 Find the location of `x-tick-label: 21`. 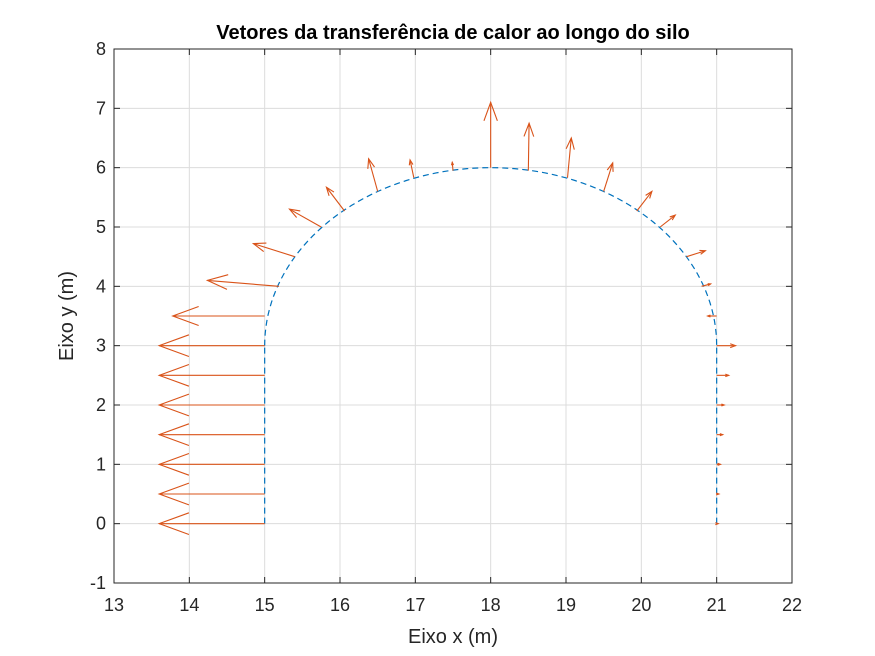

x-tick-label: 21 is located at coordinates (717, 605).